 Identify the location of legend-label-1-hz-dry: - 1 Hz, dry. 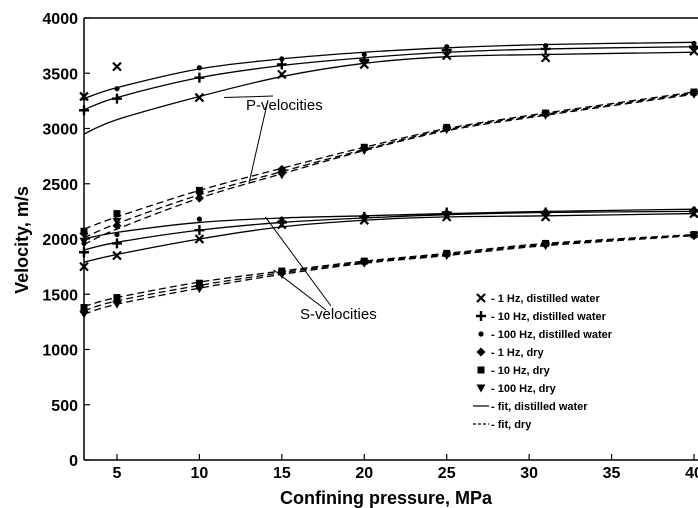
(517, 353).